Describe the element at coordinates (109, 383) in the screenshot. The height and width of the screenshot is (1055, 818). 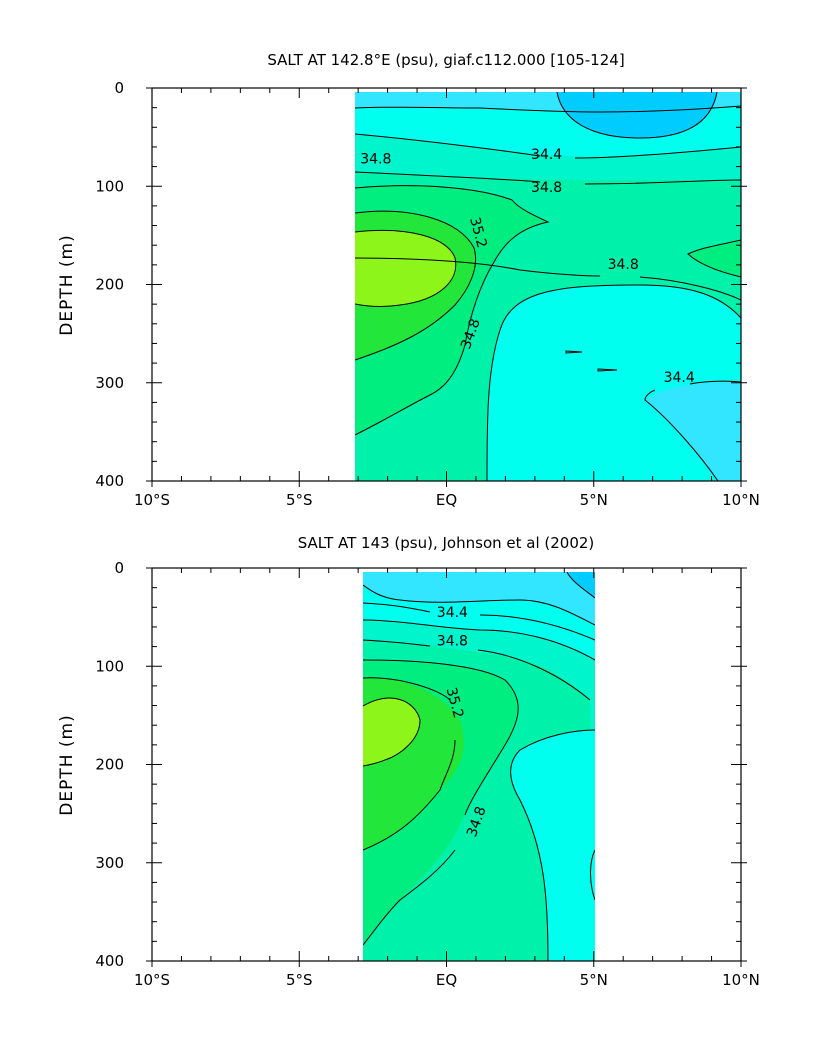
I see `top-y-tick-label: 300` at that location.